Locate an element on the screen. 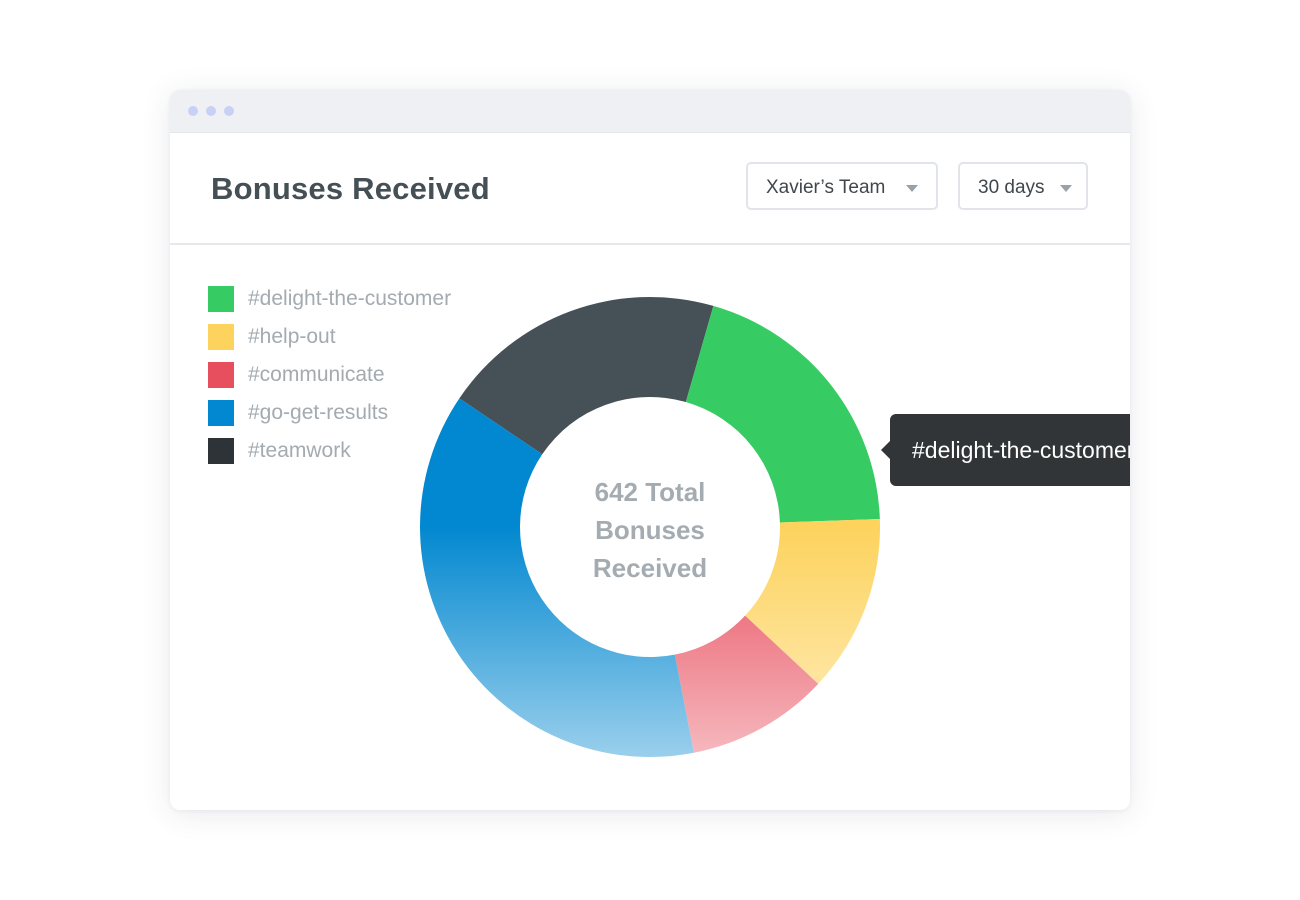  legend-item: #delight-the-customer is located at coordinates (358, 299).